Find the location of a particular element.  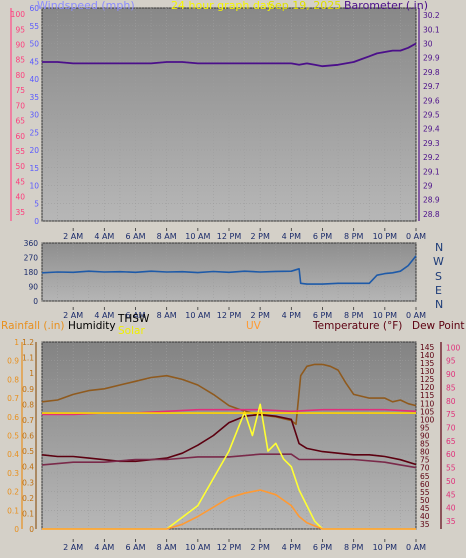

x-tick-label: 6 AM is located at coordinates (135, 547).